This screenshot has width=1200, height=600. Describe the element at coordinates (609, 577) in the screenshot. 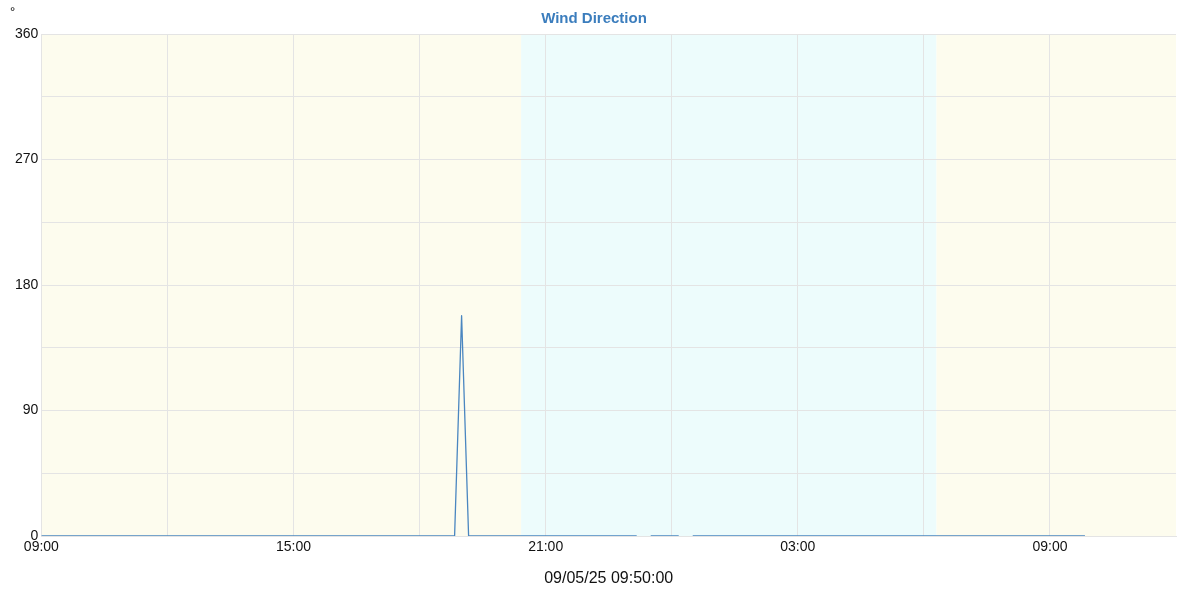

I see `x-axis-title: 09/05/25 09:50:00` at that location.